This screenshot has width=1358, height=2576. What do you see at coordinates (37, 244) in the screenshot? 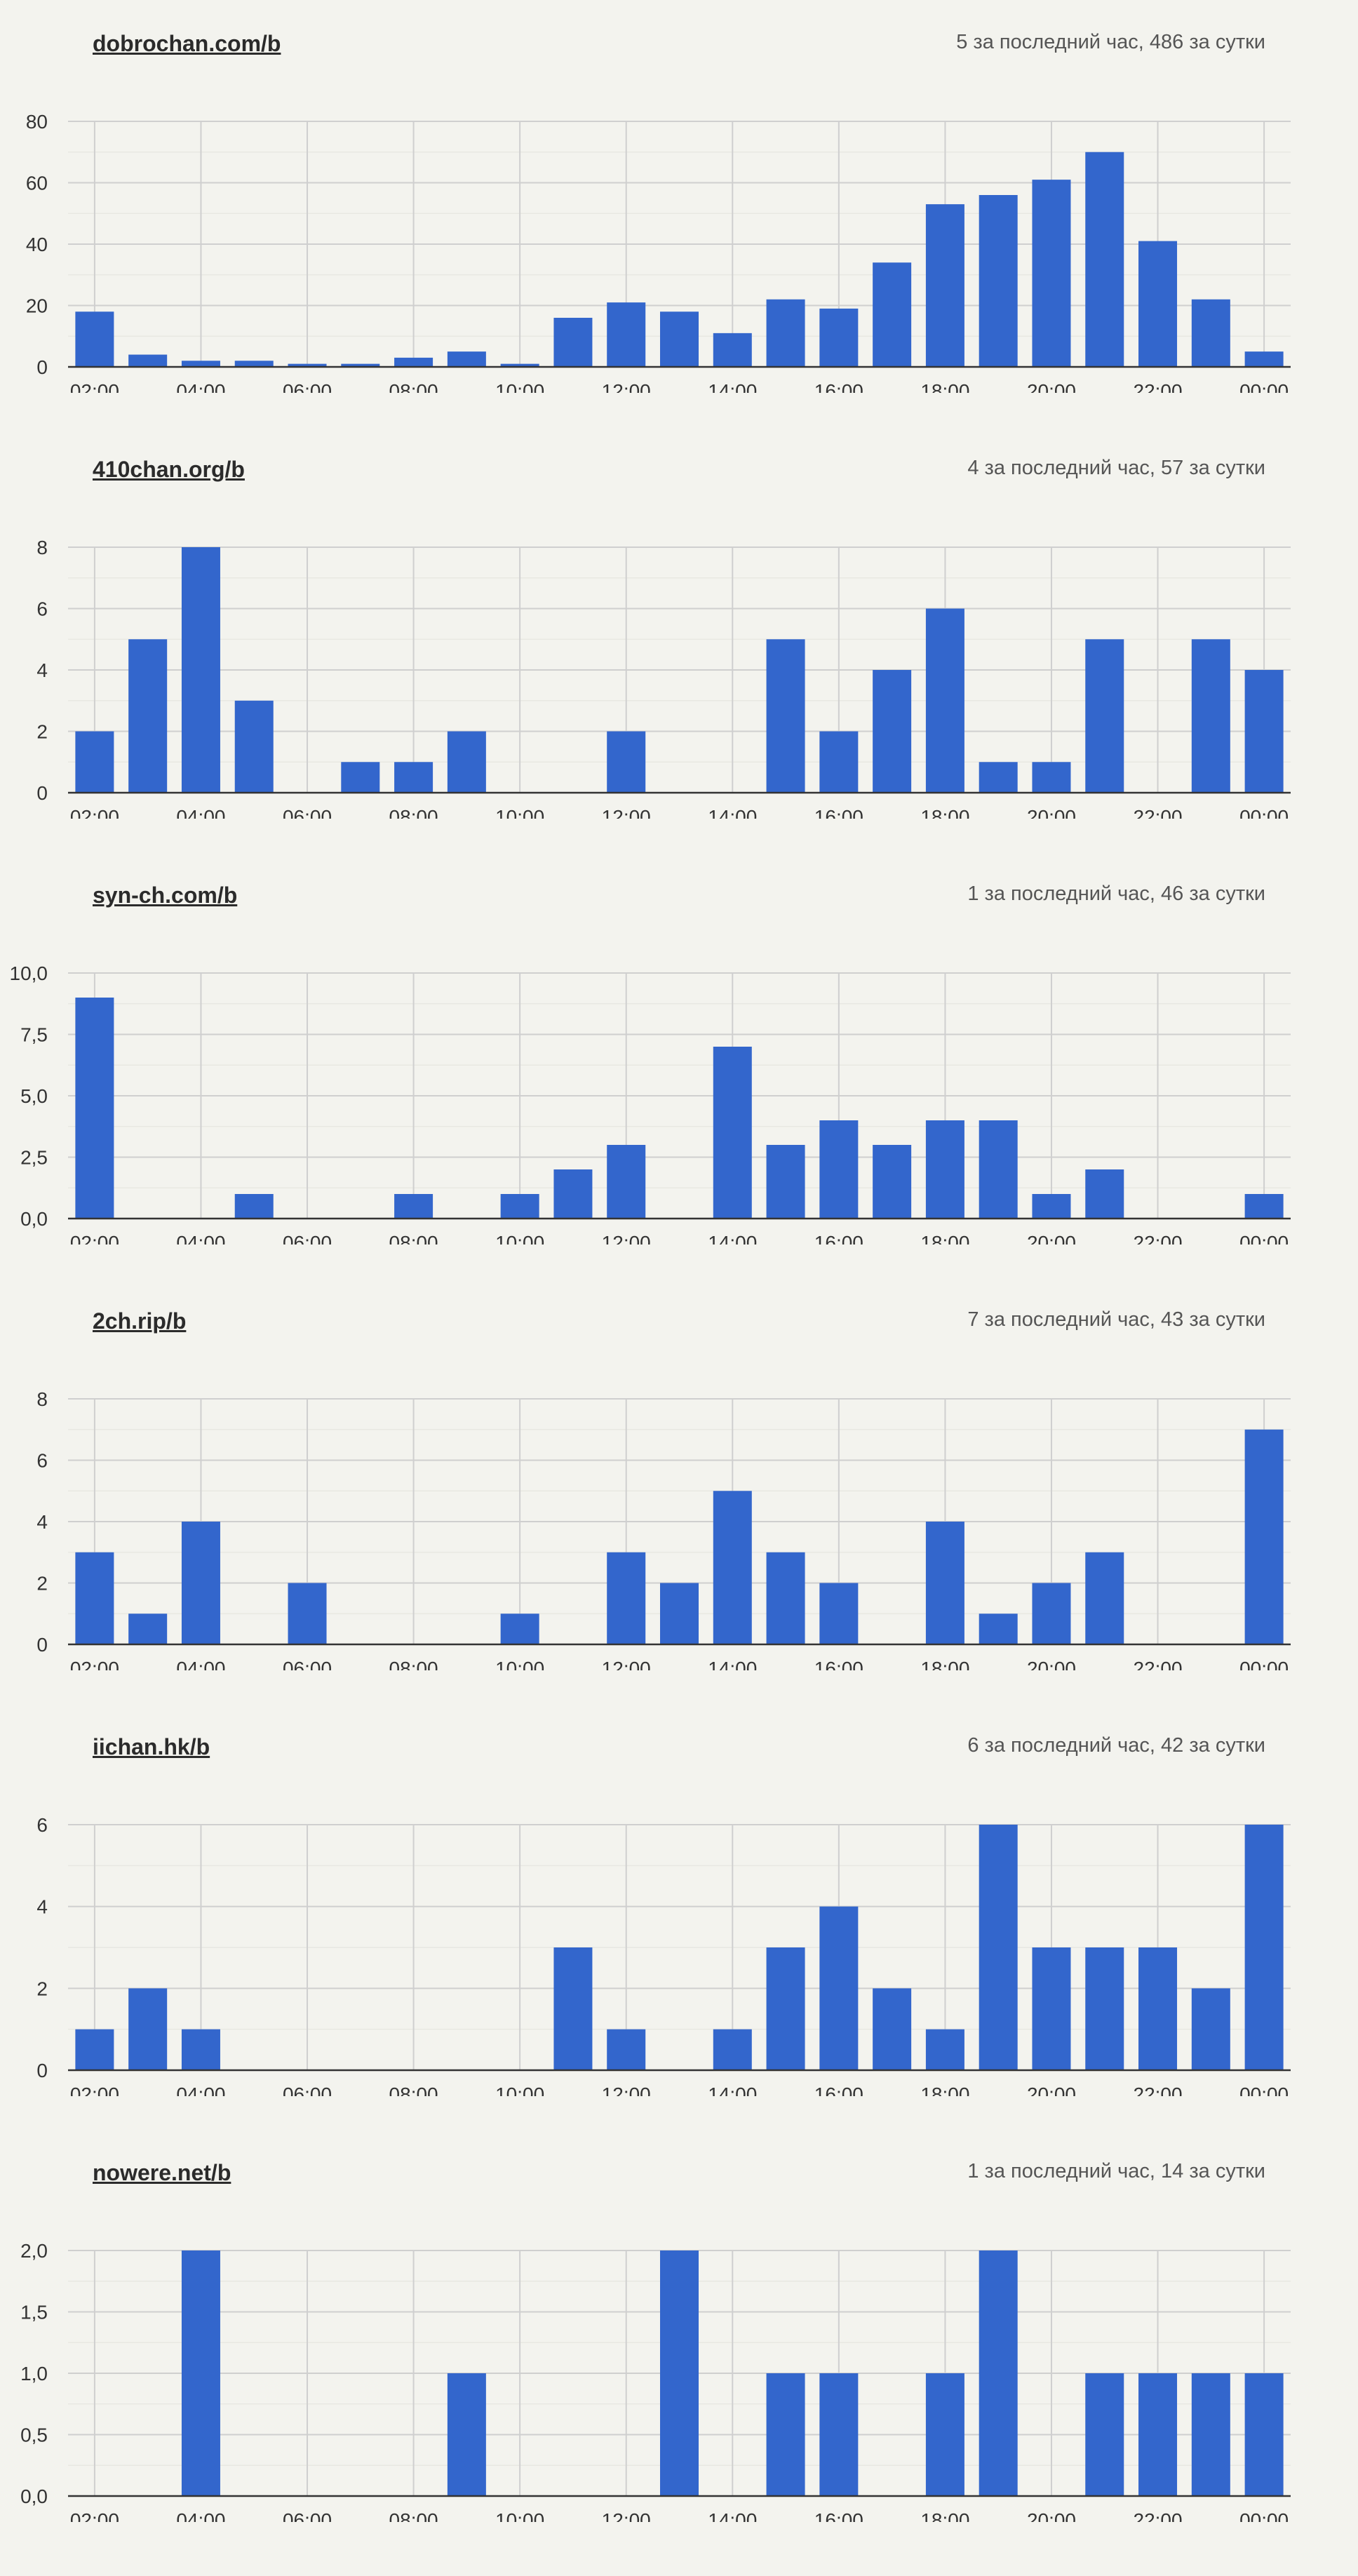
I see `y-tick-label: 40` at bounding box center [37, 244].